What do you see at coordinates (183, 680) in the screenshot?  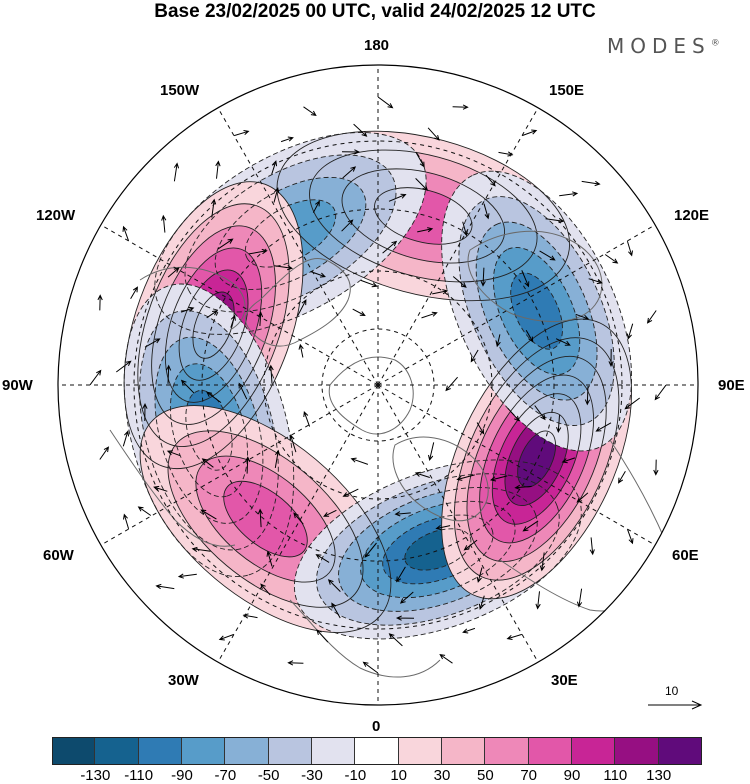 I see `lon-label-30w: 30W` at bounding box center [183, 680].